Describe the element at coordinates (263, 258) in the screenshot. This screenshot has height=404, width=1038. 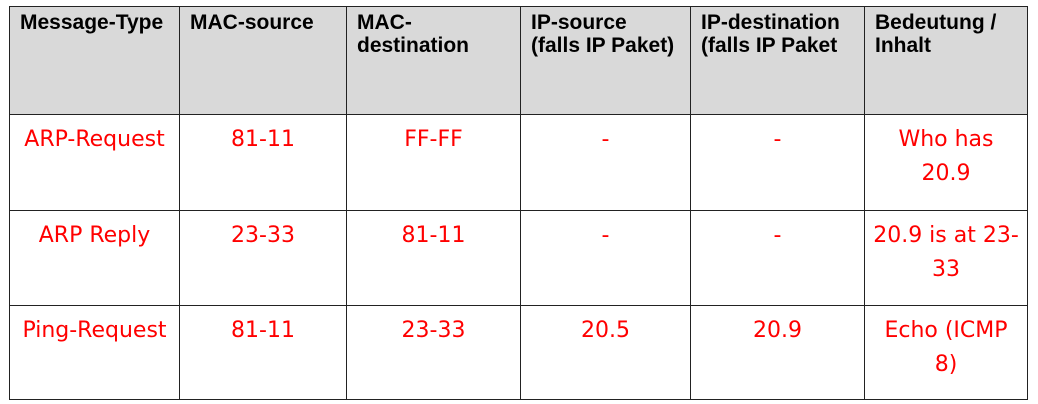
I see `cell-mac-source: 23-33` at that location.